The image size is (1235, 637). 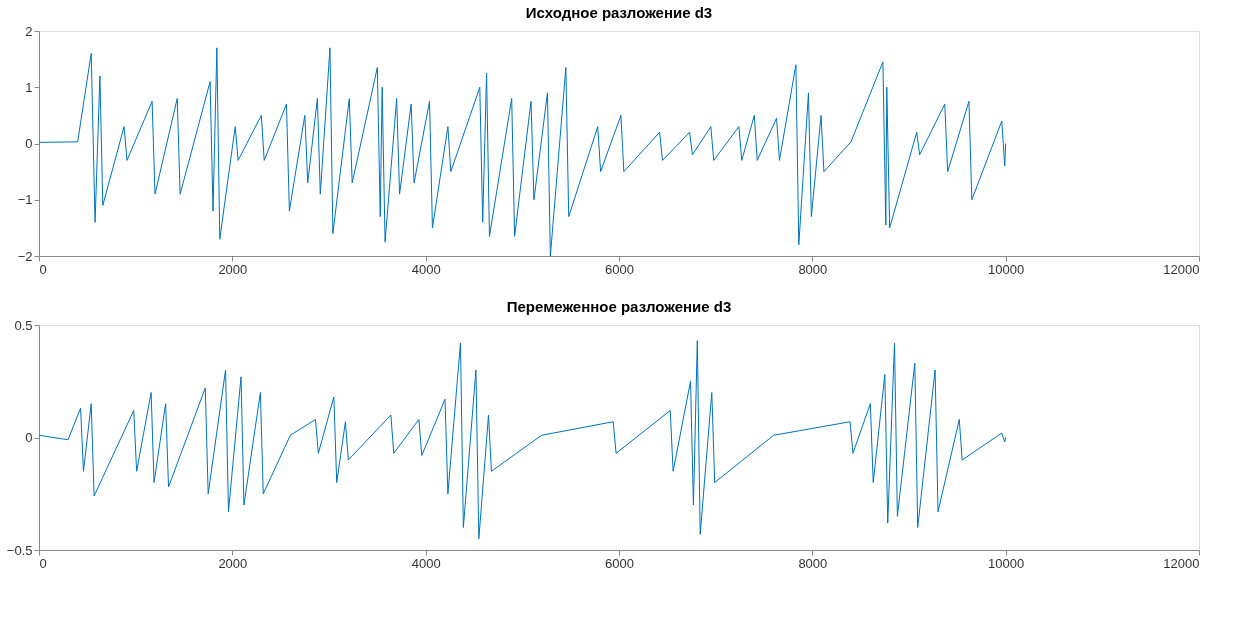 I want to click on chart-title: Исходное разложение d3, so click(x=619, y=12).